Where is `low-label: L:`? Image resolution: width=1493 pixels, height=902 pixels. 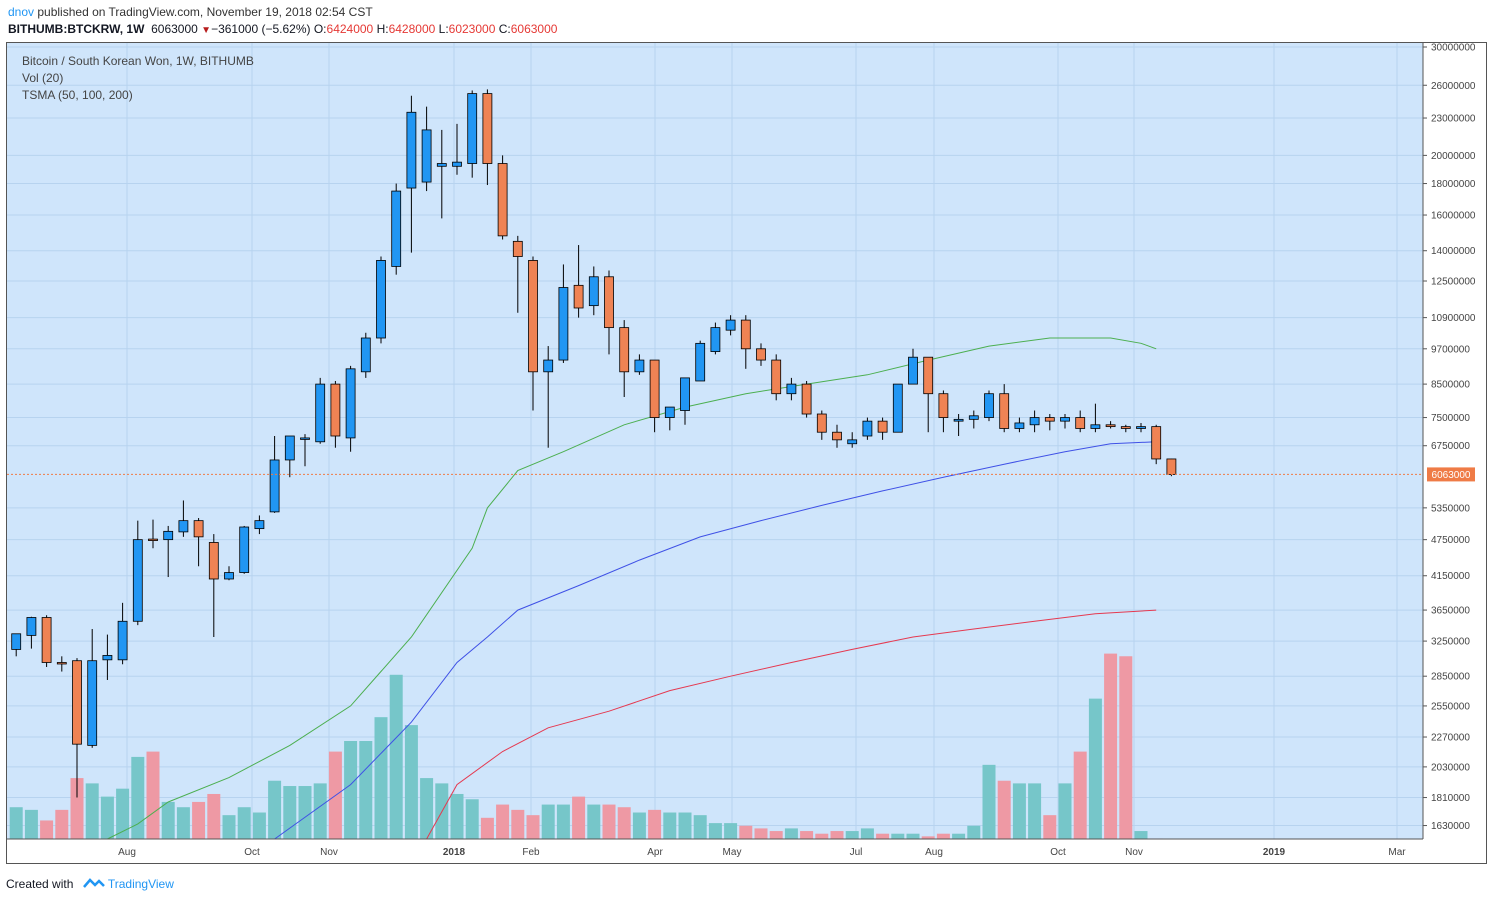
low-label: L: is located at coordinates (443, 29).